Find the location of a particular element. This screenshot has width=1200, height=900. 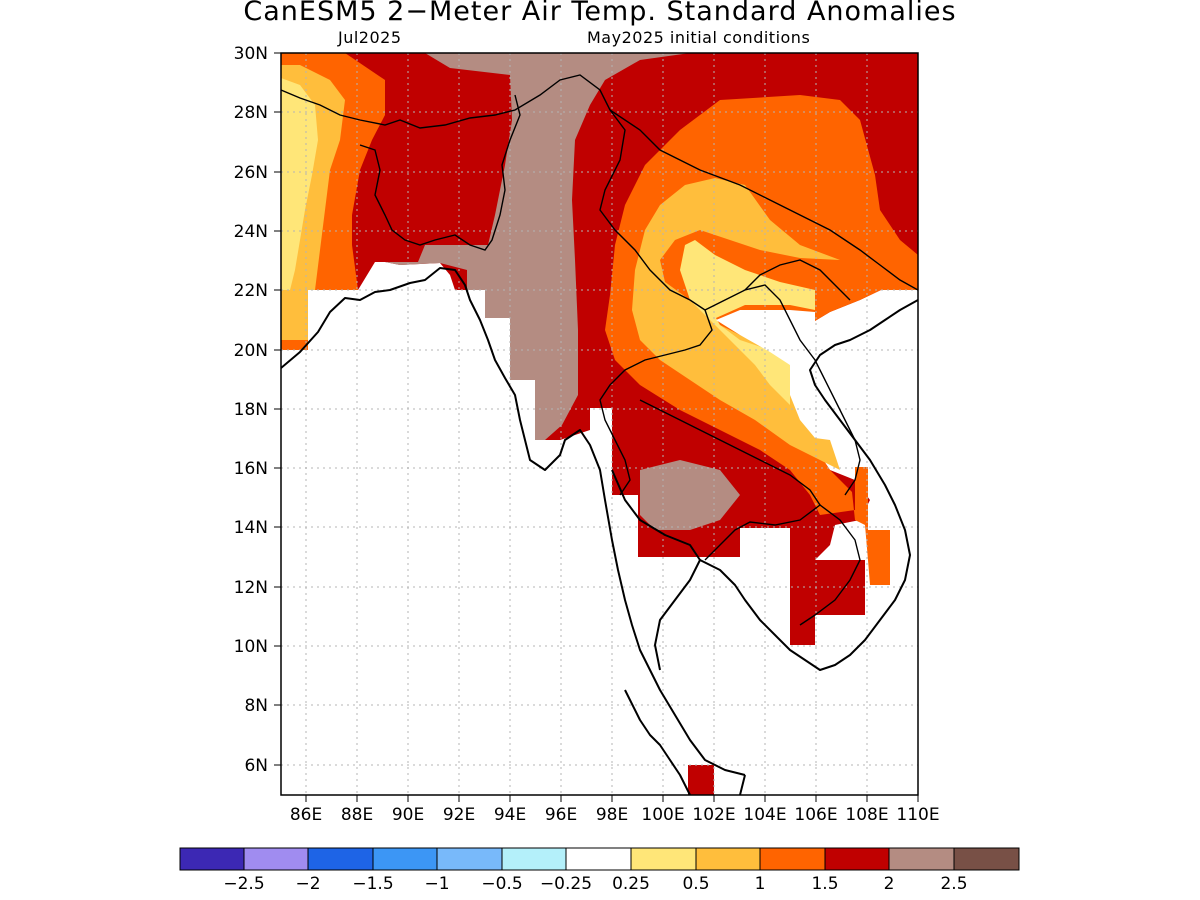

lon-label: 106E is located at coordinates (815, 815).